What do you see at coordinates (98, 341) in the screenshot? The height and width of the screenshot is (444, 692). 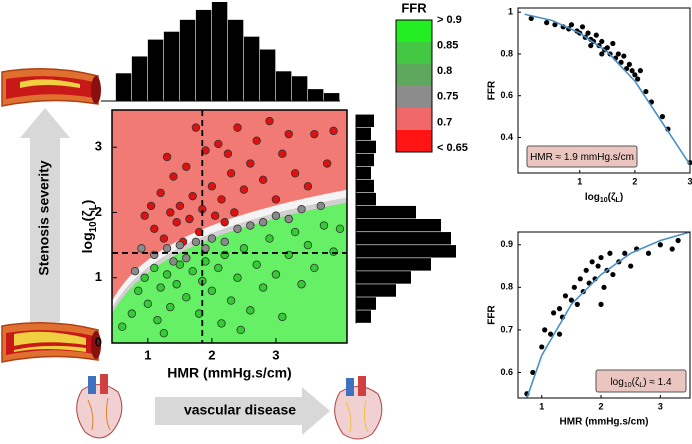 I see `y-tick-label: 0` at bounding box center [98, 341].